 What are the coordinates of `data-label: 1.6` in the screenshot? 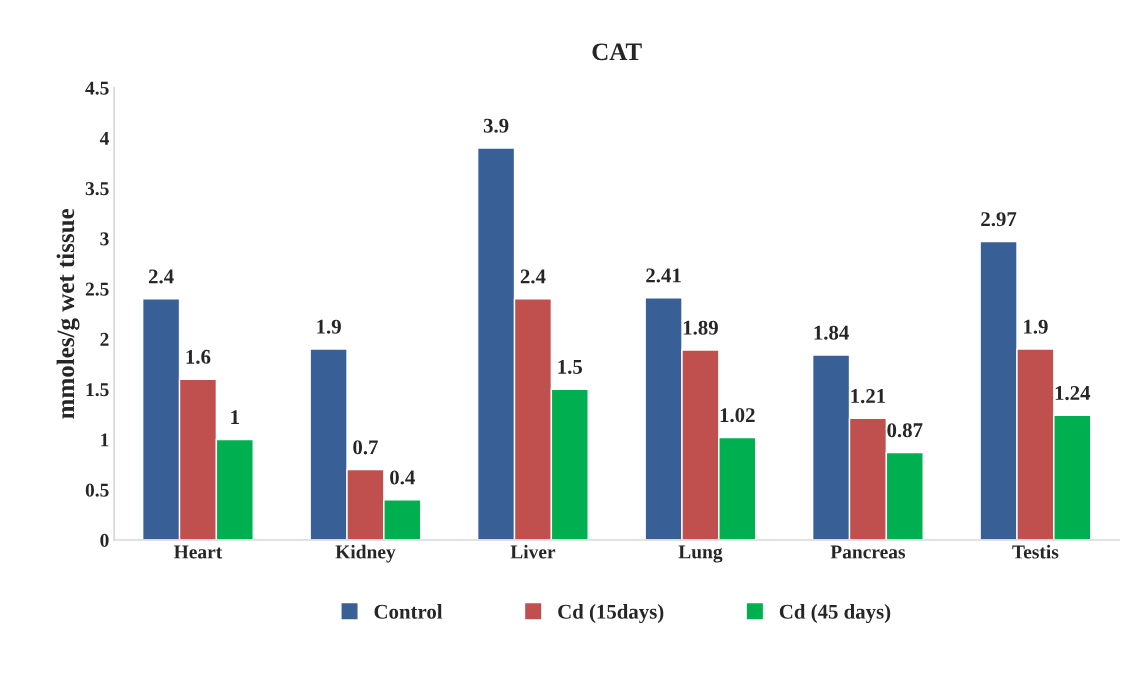 It's located at (198, 356).